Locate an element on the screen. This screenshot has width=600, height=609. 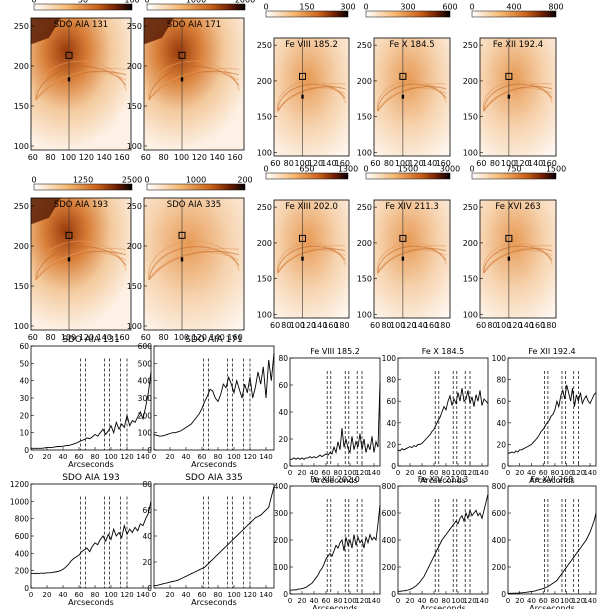
plot-title: Fe XVI 263 is located at coordinates (552, 479).